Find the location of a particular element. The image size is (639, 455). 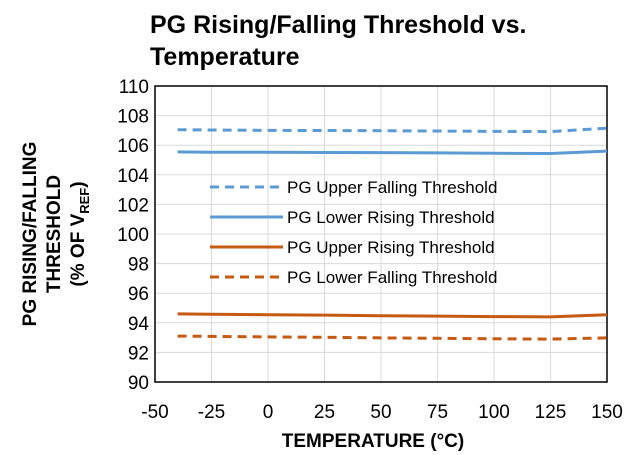

x-tick-label: 150 is located at coordinates (607, 412).